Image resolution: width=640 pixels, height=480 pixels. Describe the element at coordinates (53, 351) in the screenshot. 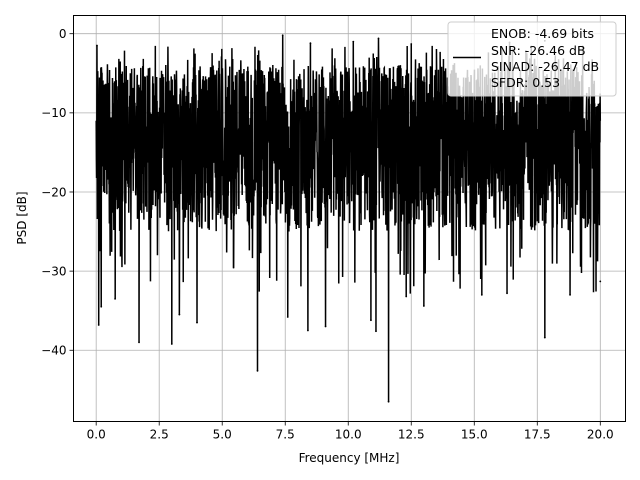

I see `y-tick-label: −40` at that location.